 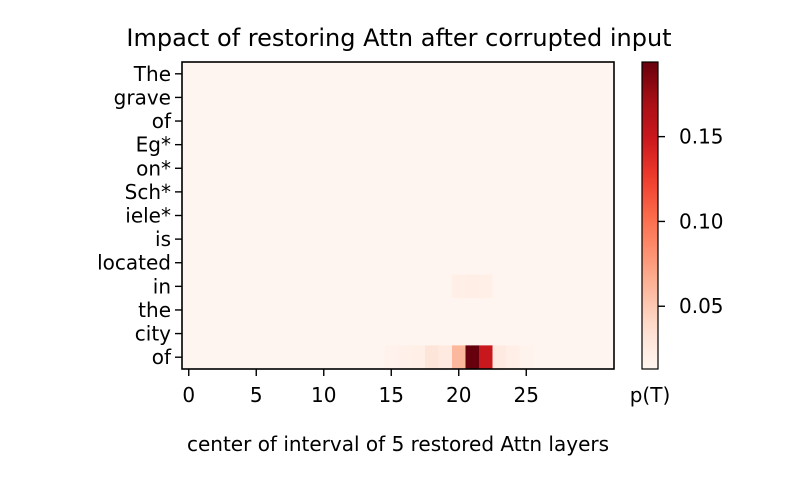 I want to click on y-tick-label: on*, so click(x=153, y=168).